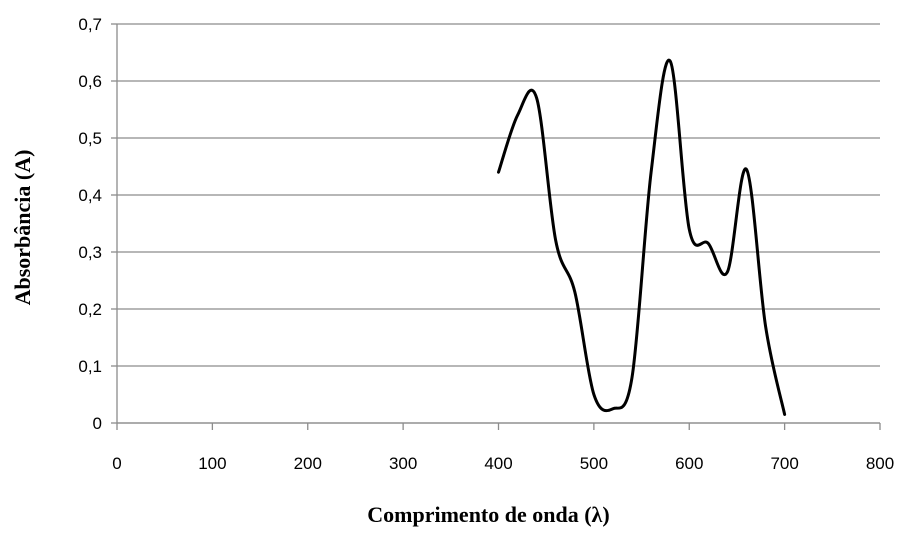 This screenshot has height=535, width=901. I want to click on x-tick-label: 600, so click(689, 463).